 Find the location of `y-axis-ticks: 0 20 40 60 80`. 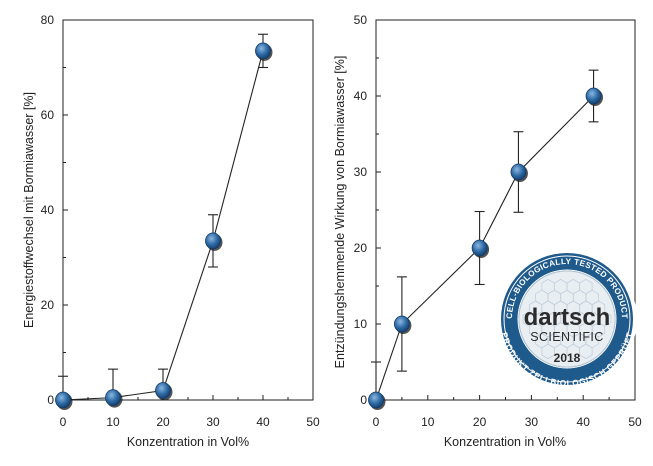

y-axis-ticks: 0 20 40 60 80 is located at coordinates (54, 210).